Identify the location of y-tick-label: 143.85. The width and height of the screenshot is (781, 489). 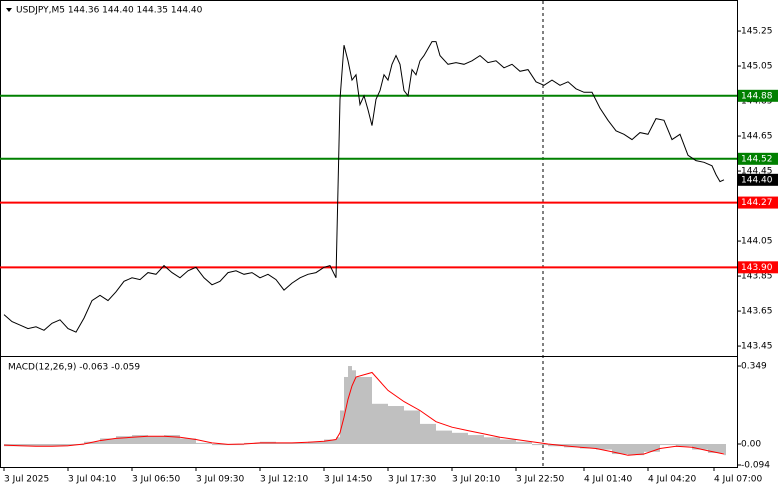
(757, 277).